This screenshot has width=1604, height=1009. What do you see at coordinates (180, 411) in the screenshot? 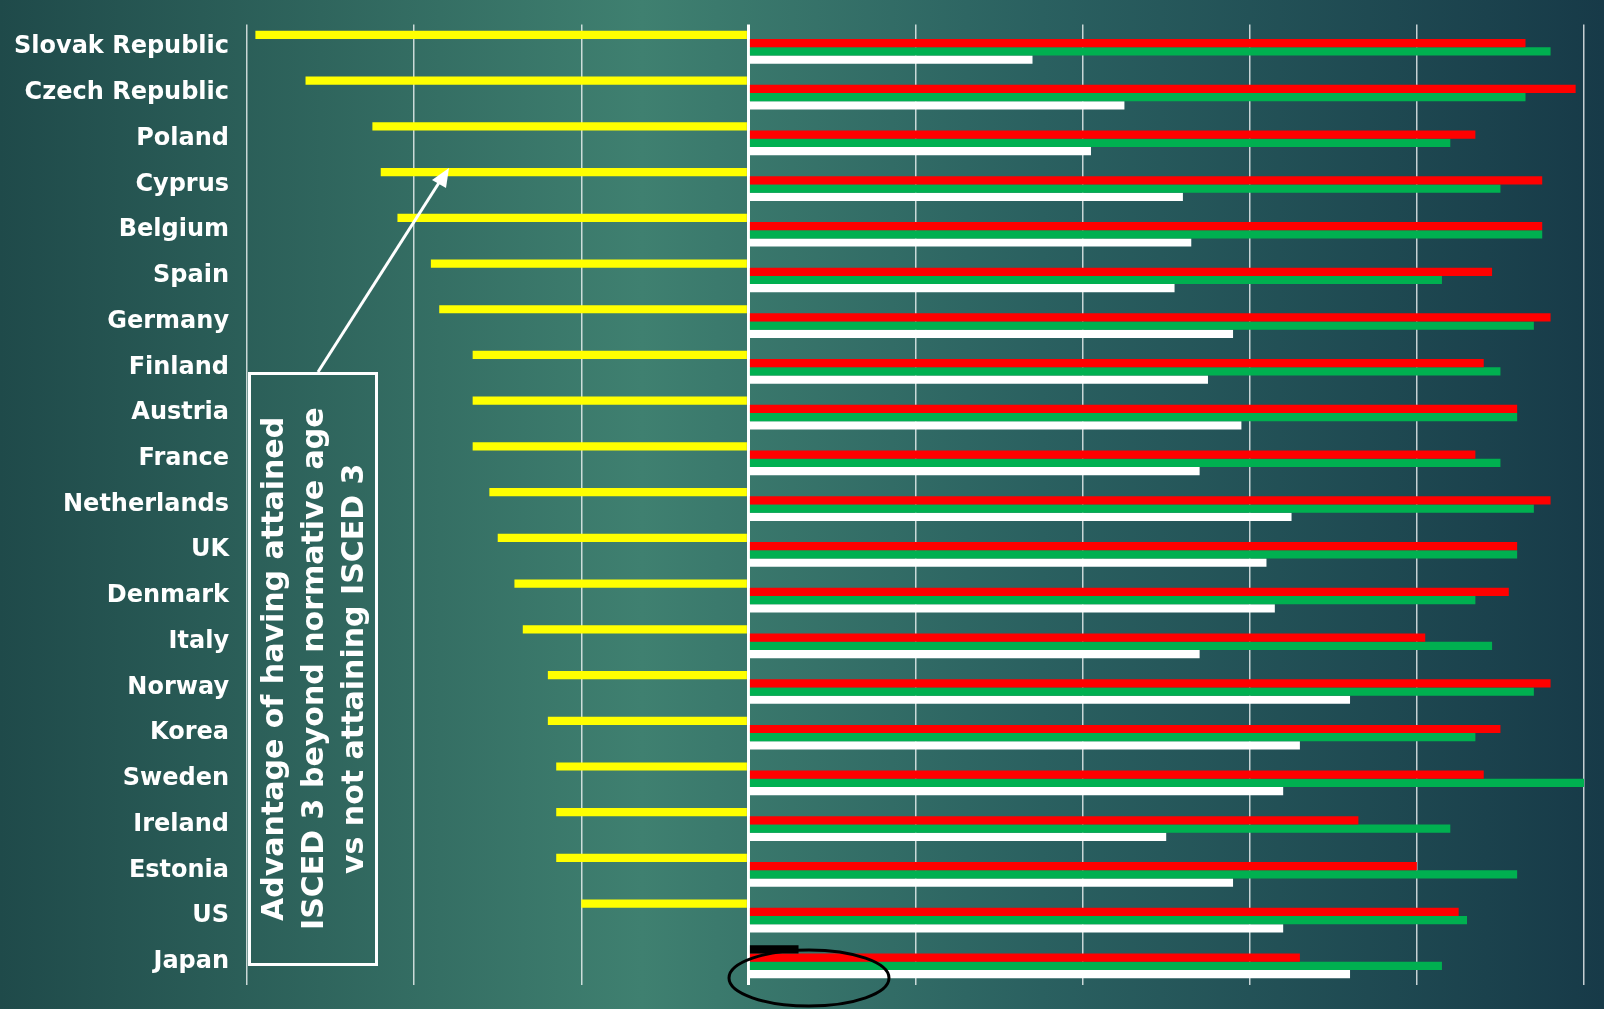
I see `y-tick-label: Austria` at bounding box center [180, 411].